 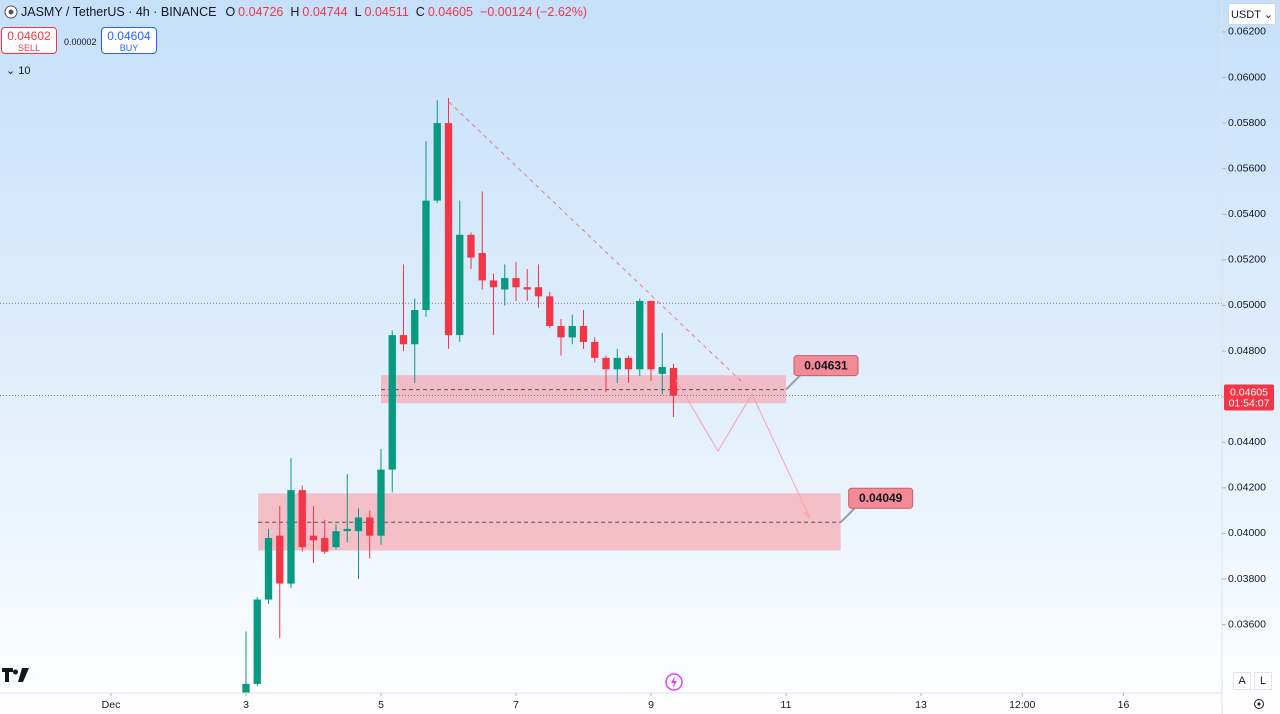 I want to click on x-tick-label: 5, so click(x=381, y=705).